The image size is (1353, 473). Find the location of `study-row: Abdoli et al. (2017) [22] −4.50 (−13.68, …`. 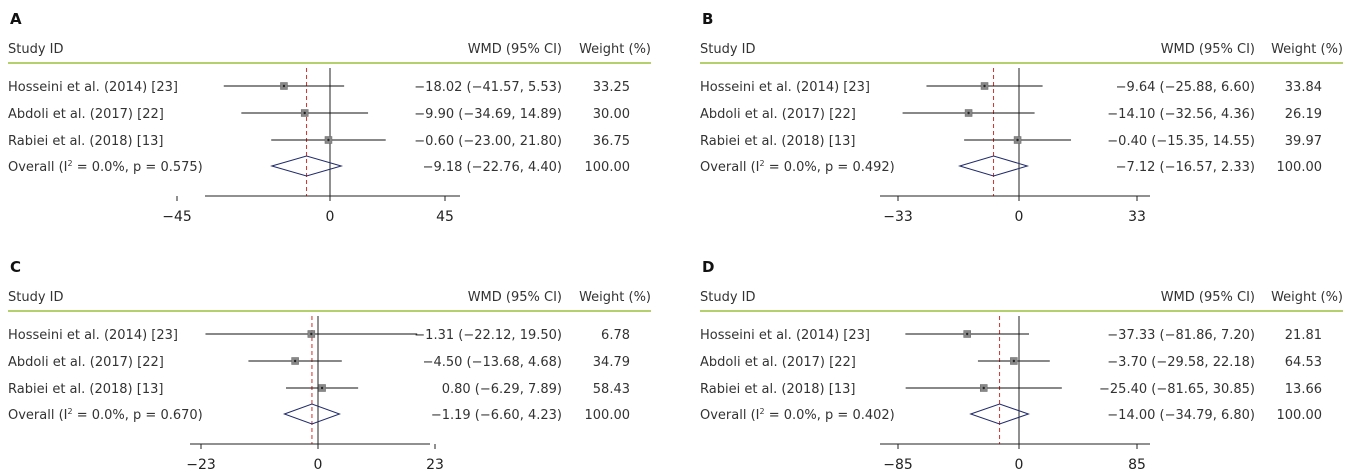

study-row: Abdoli et al. (2017) [22] −4.50 (−13.68, … is located at coordinates (319, 362).